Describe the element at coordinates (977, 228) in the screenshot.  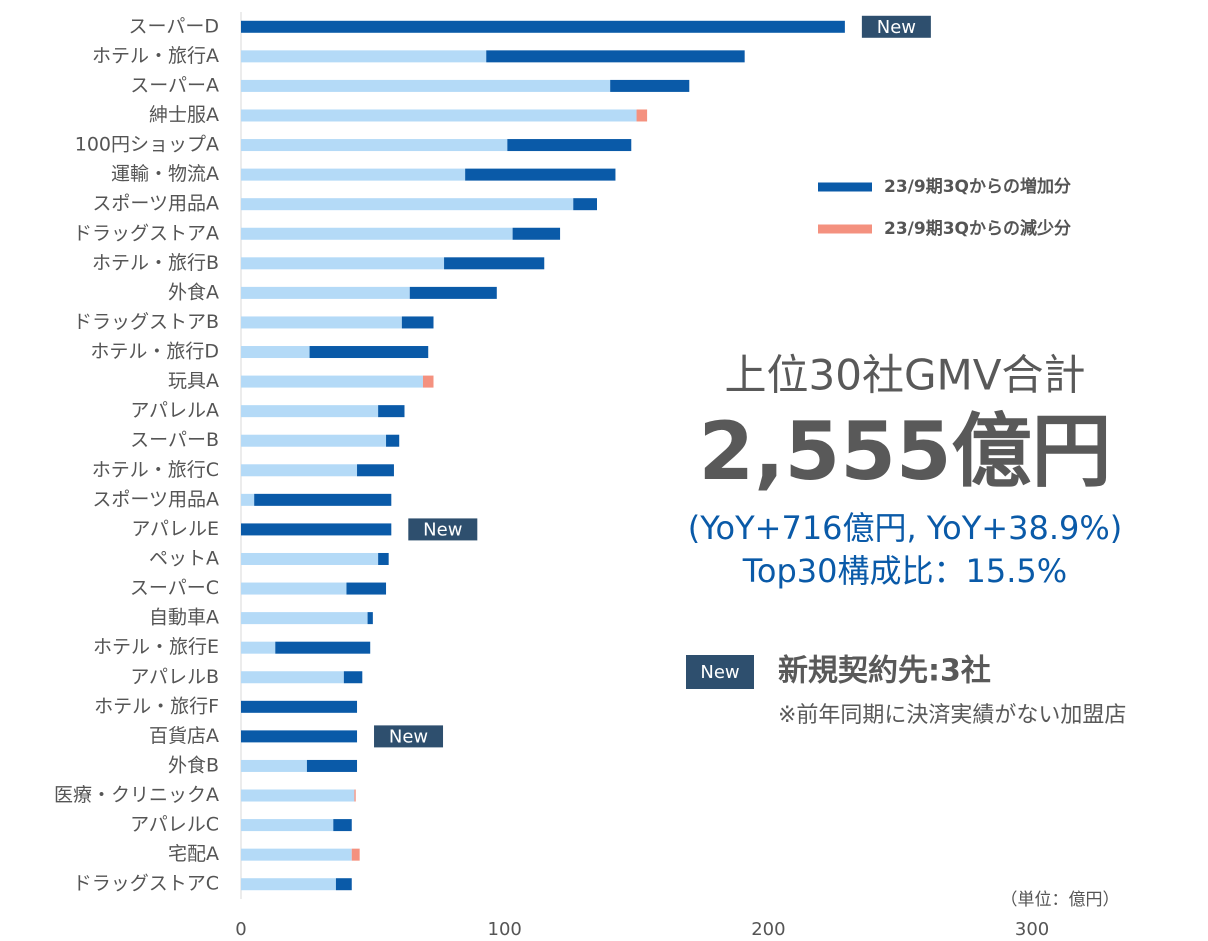
I see `legend-label: 23/9期3Qからの減少分` at that location.